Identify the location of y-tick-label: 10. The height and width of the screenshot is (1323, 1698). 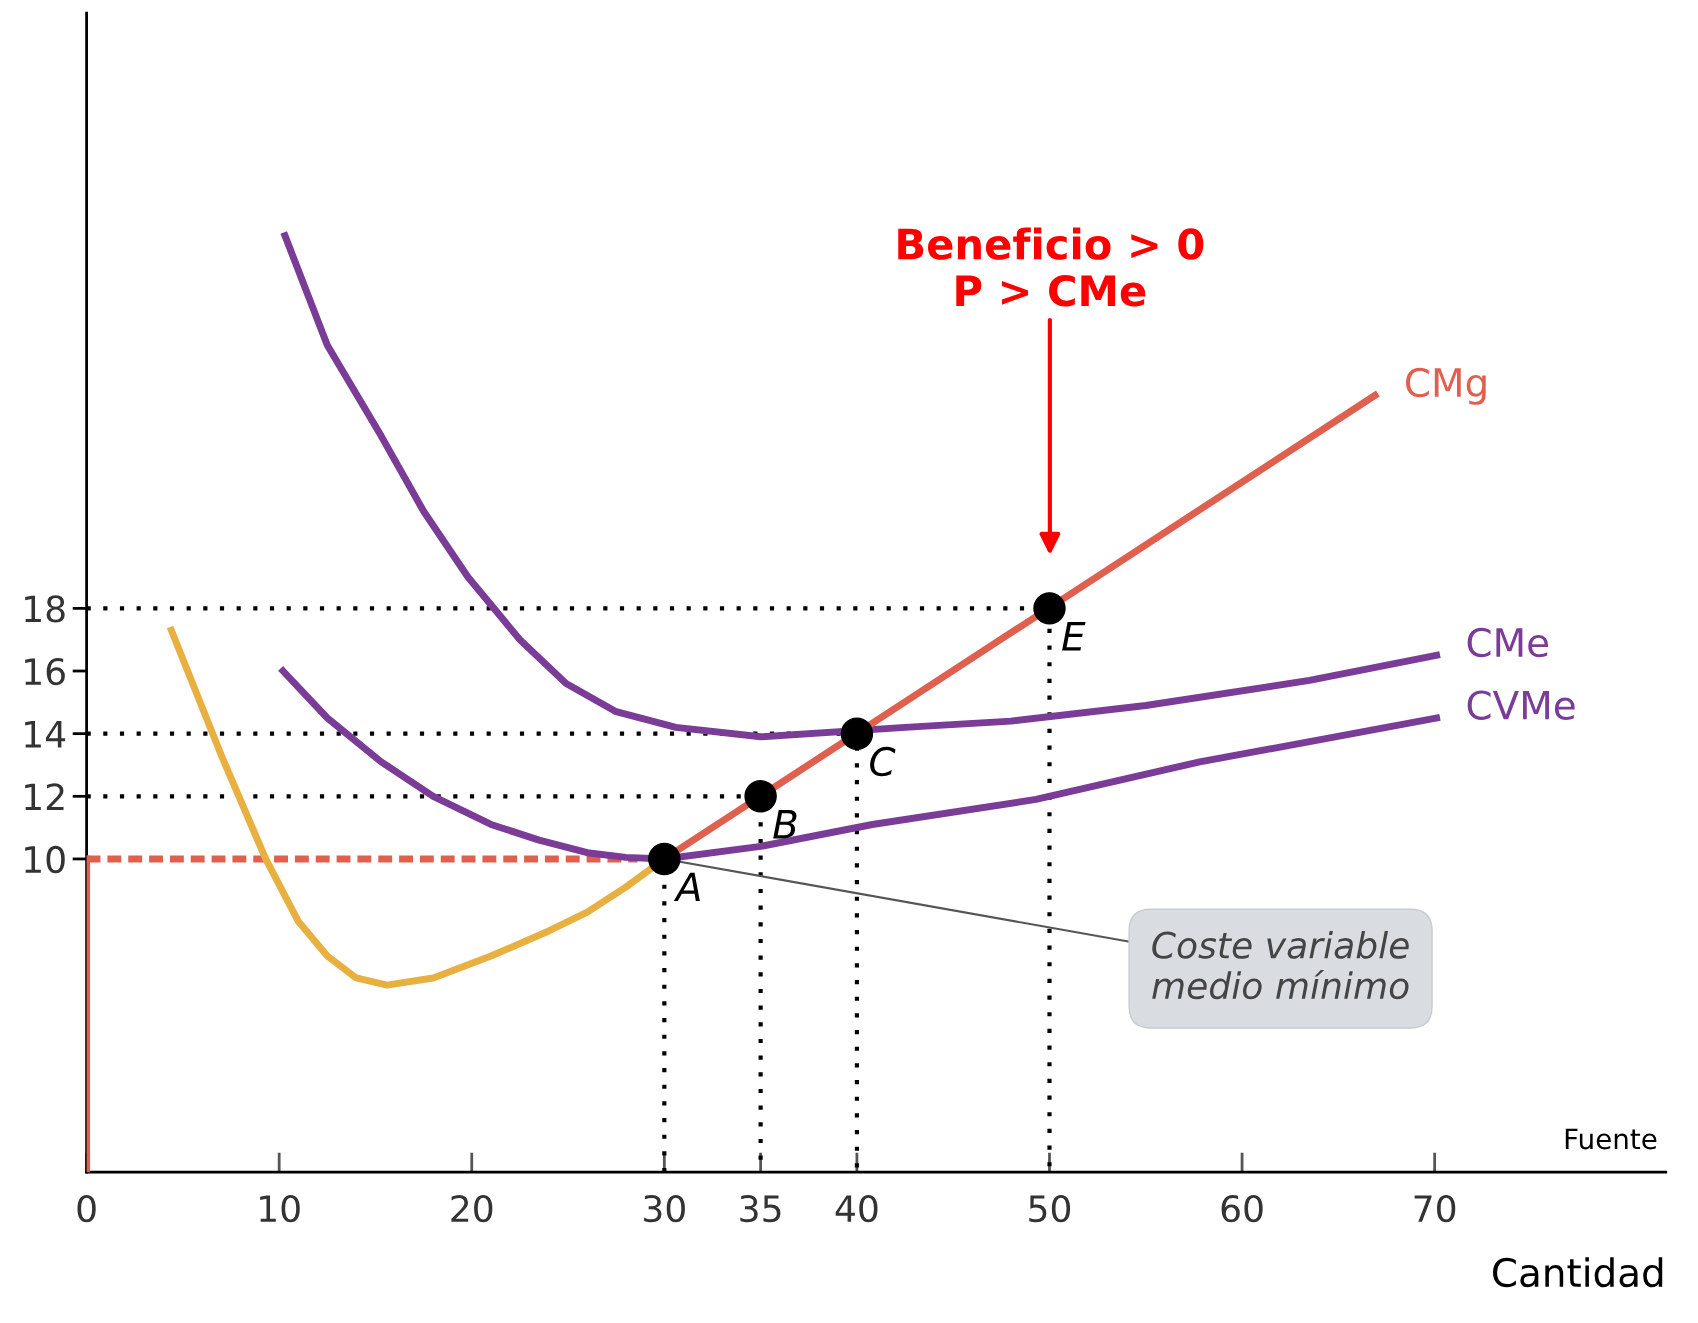
(45, 859).